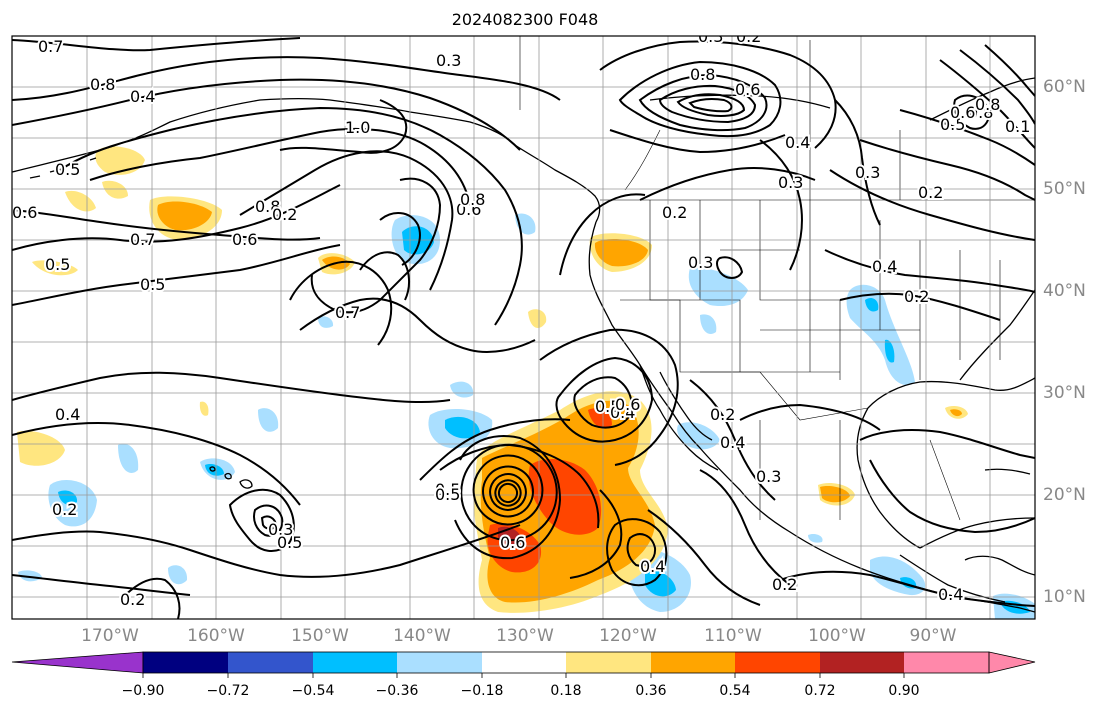 This screenshot has width=1105, height=712. What do you see at coordinates (462, 427) in the screenshot?
I see `shade-neg-v` at bounding box center [462, 427].